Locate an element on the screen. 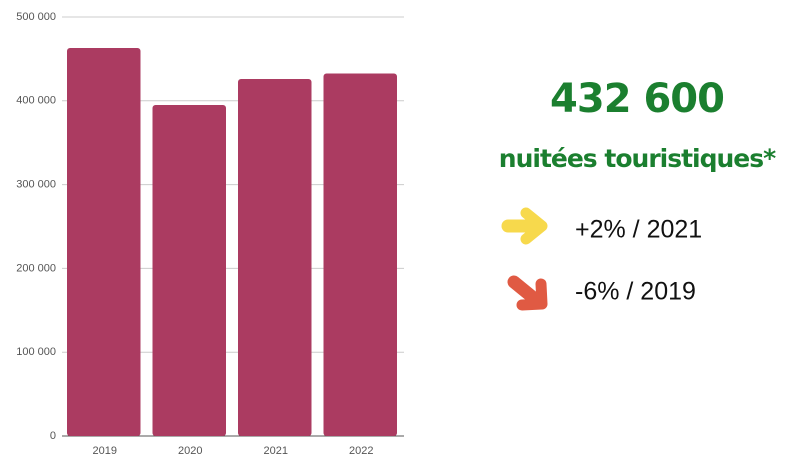  arrow-down is located at coordinates (527, 293).